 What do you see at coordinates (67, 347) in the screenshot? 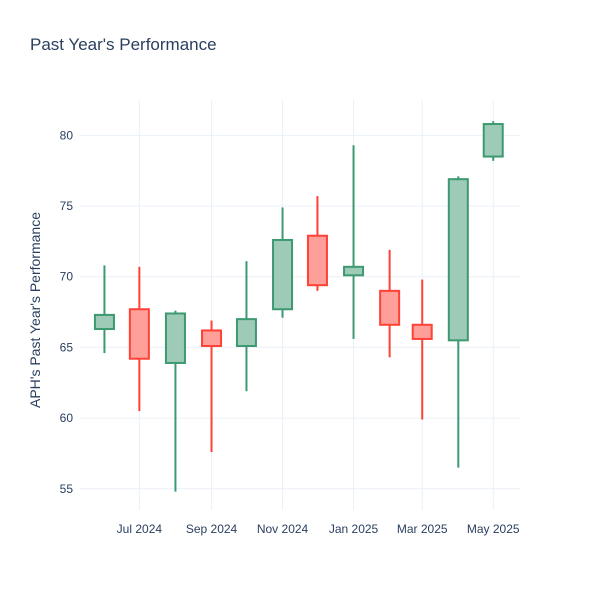
I see `y-tick-label: 65` at bounding box center [67, 347].